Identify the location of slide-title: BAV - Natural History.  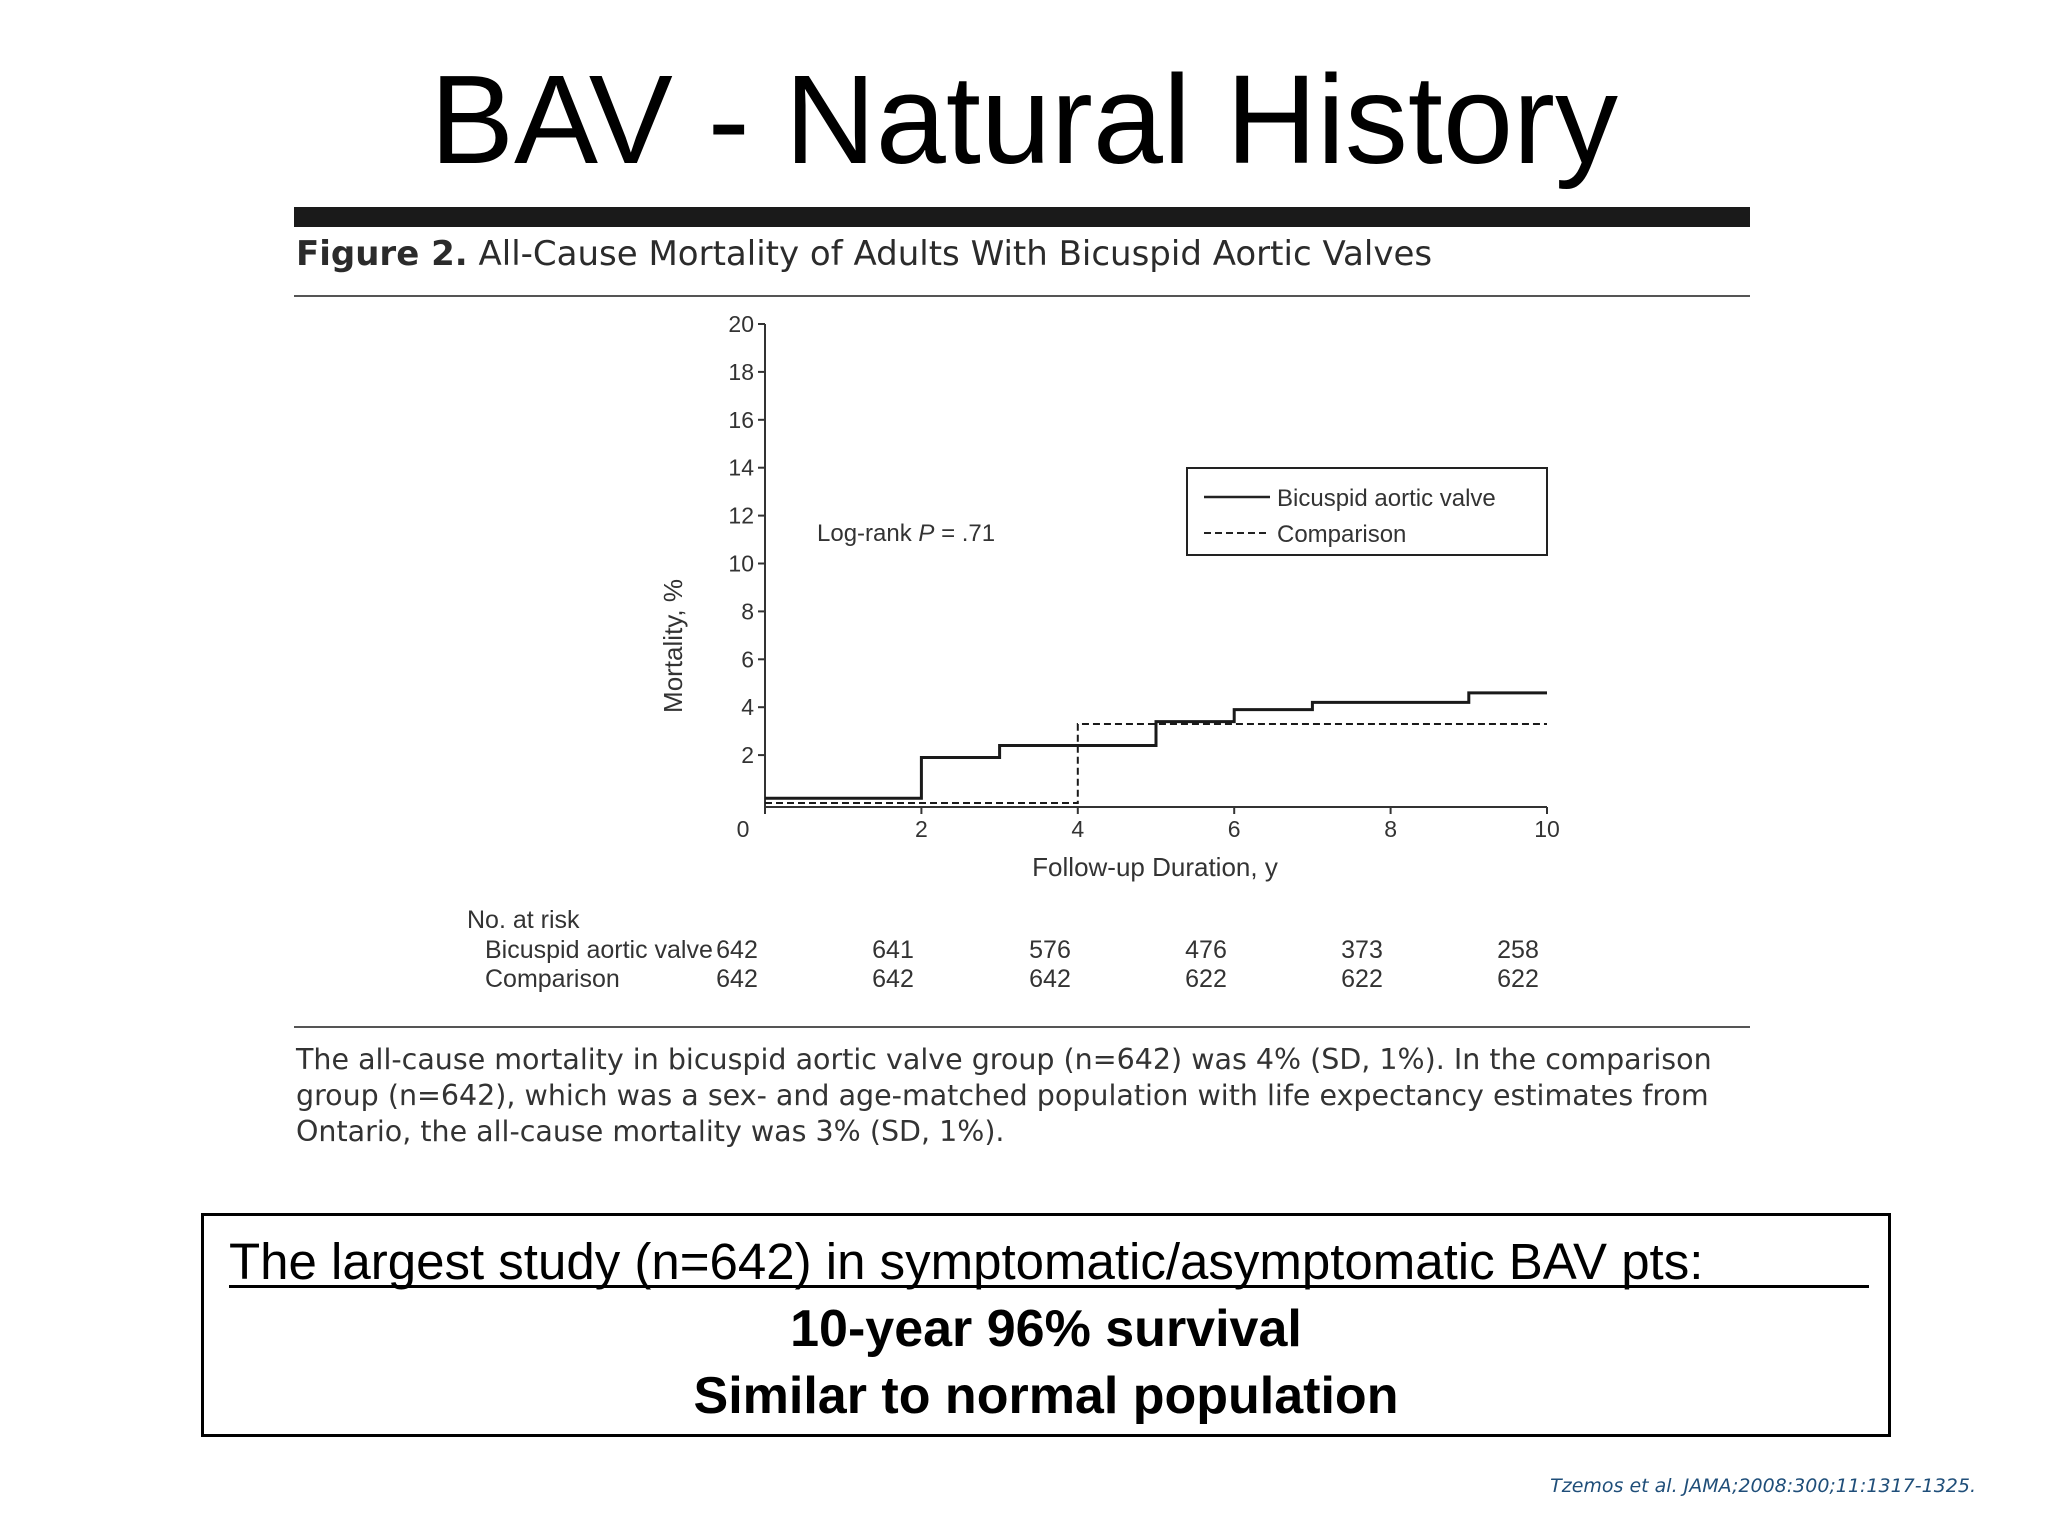
(1024, 119).